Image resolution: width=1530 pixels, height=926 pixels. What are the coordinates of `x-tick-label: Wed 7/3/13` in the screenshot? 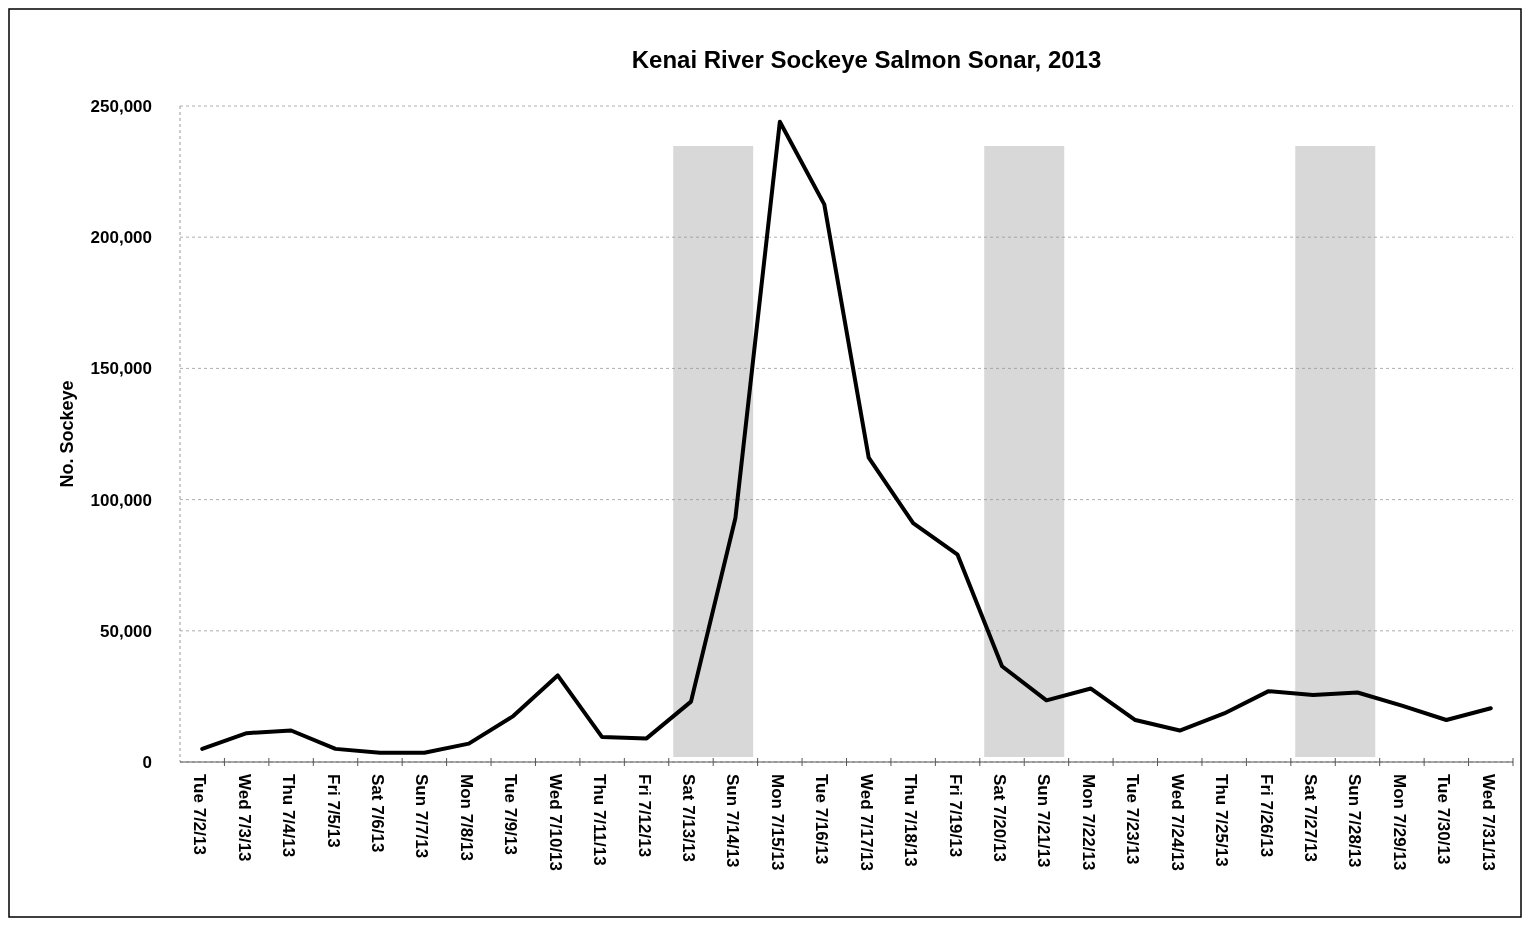 It's located at (244, 818).